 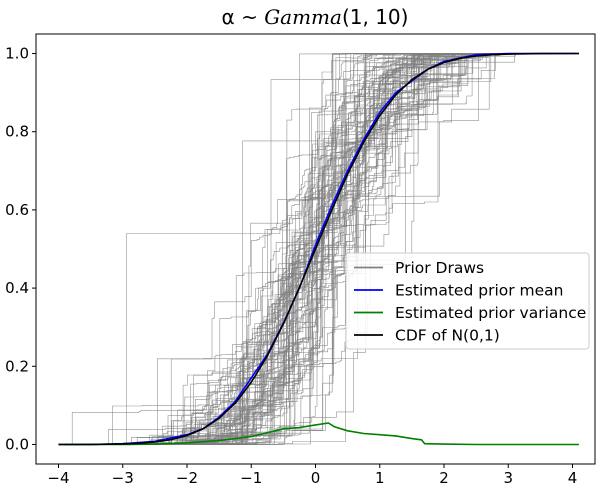 I want to click on y-axis: 0.0 0.2 0.4 0.6 0.8 1.0, so click(x=20, y=249).